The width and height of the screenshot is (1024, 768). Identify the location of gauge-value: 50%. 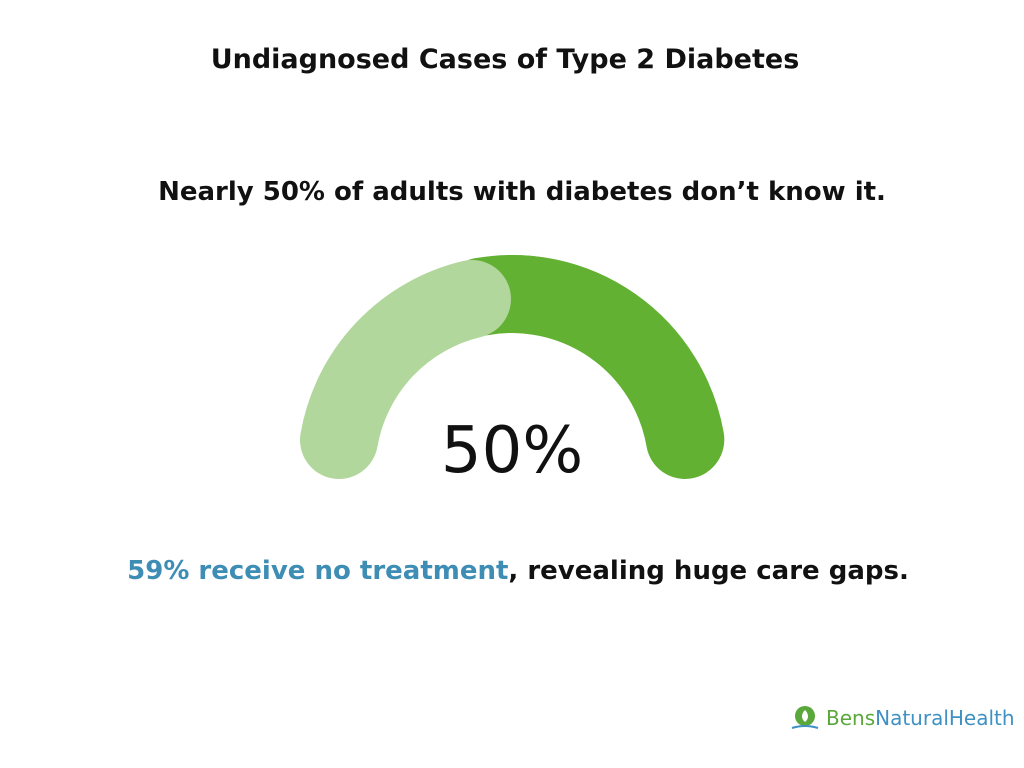
(512, 451).